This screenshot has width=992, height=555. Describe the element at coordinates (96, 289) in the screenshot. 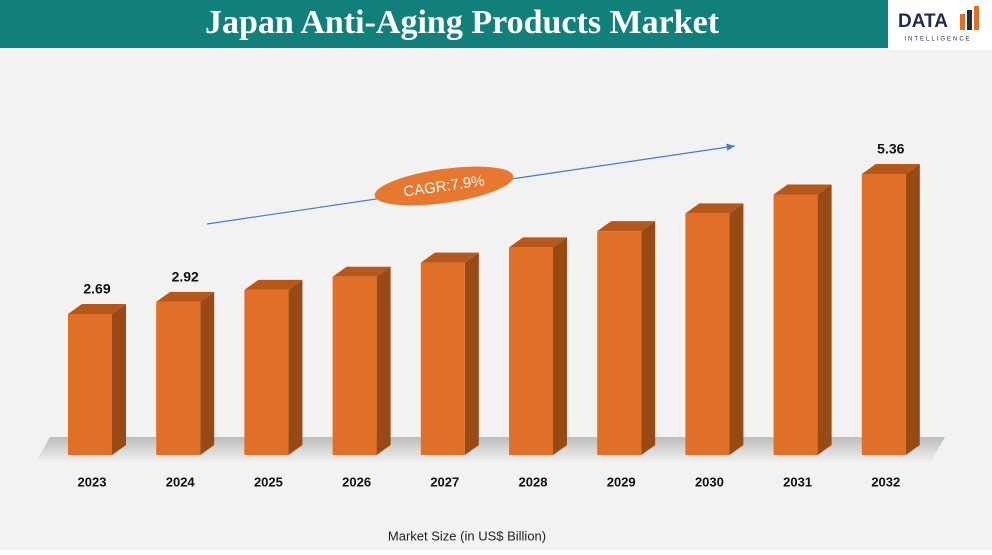

I see `value-label: 2.69` at that location.